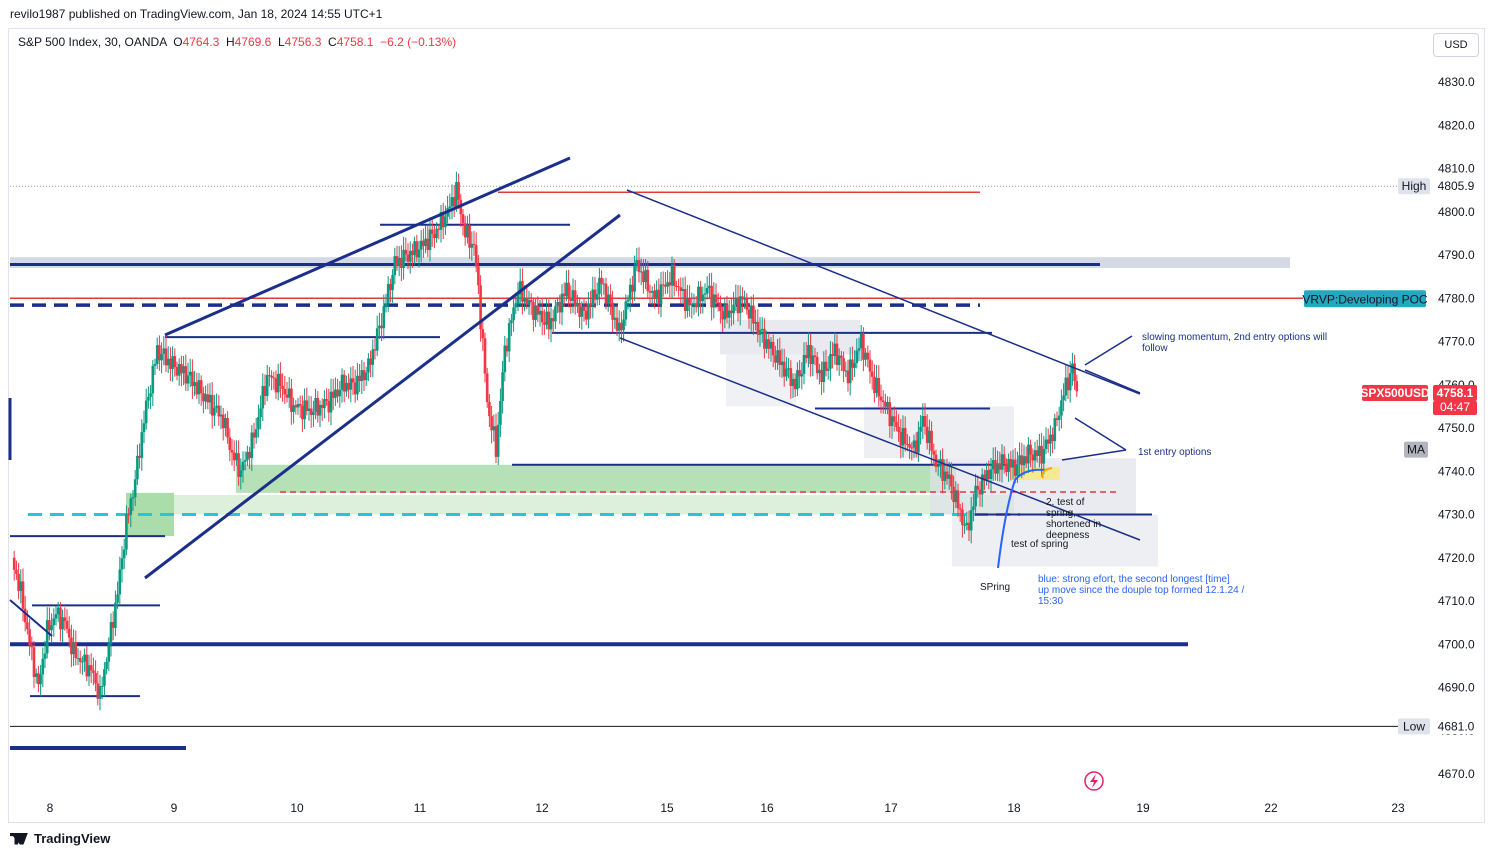 The width and height of the screenshot is (1494, 857). I want to click on high-label: H, so click(230, 42).